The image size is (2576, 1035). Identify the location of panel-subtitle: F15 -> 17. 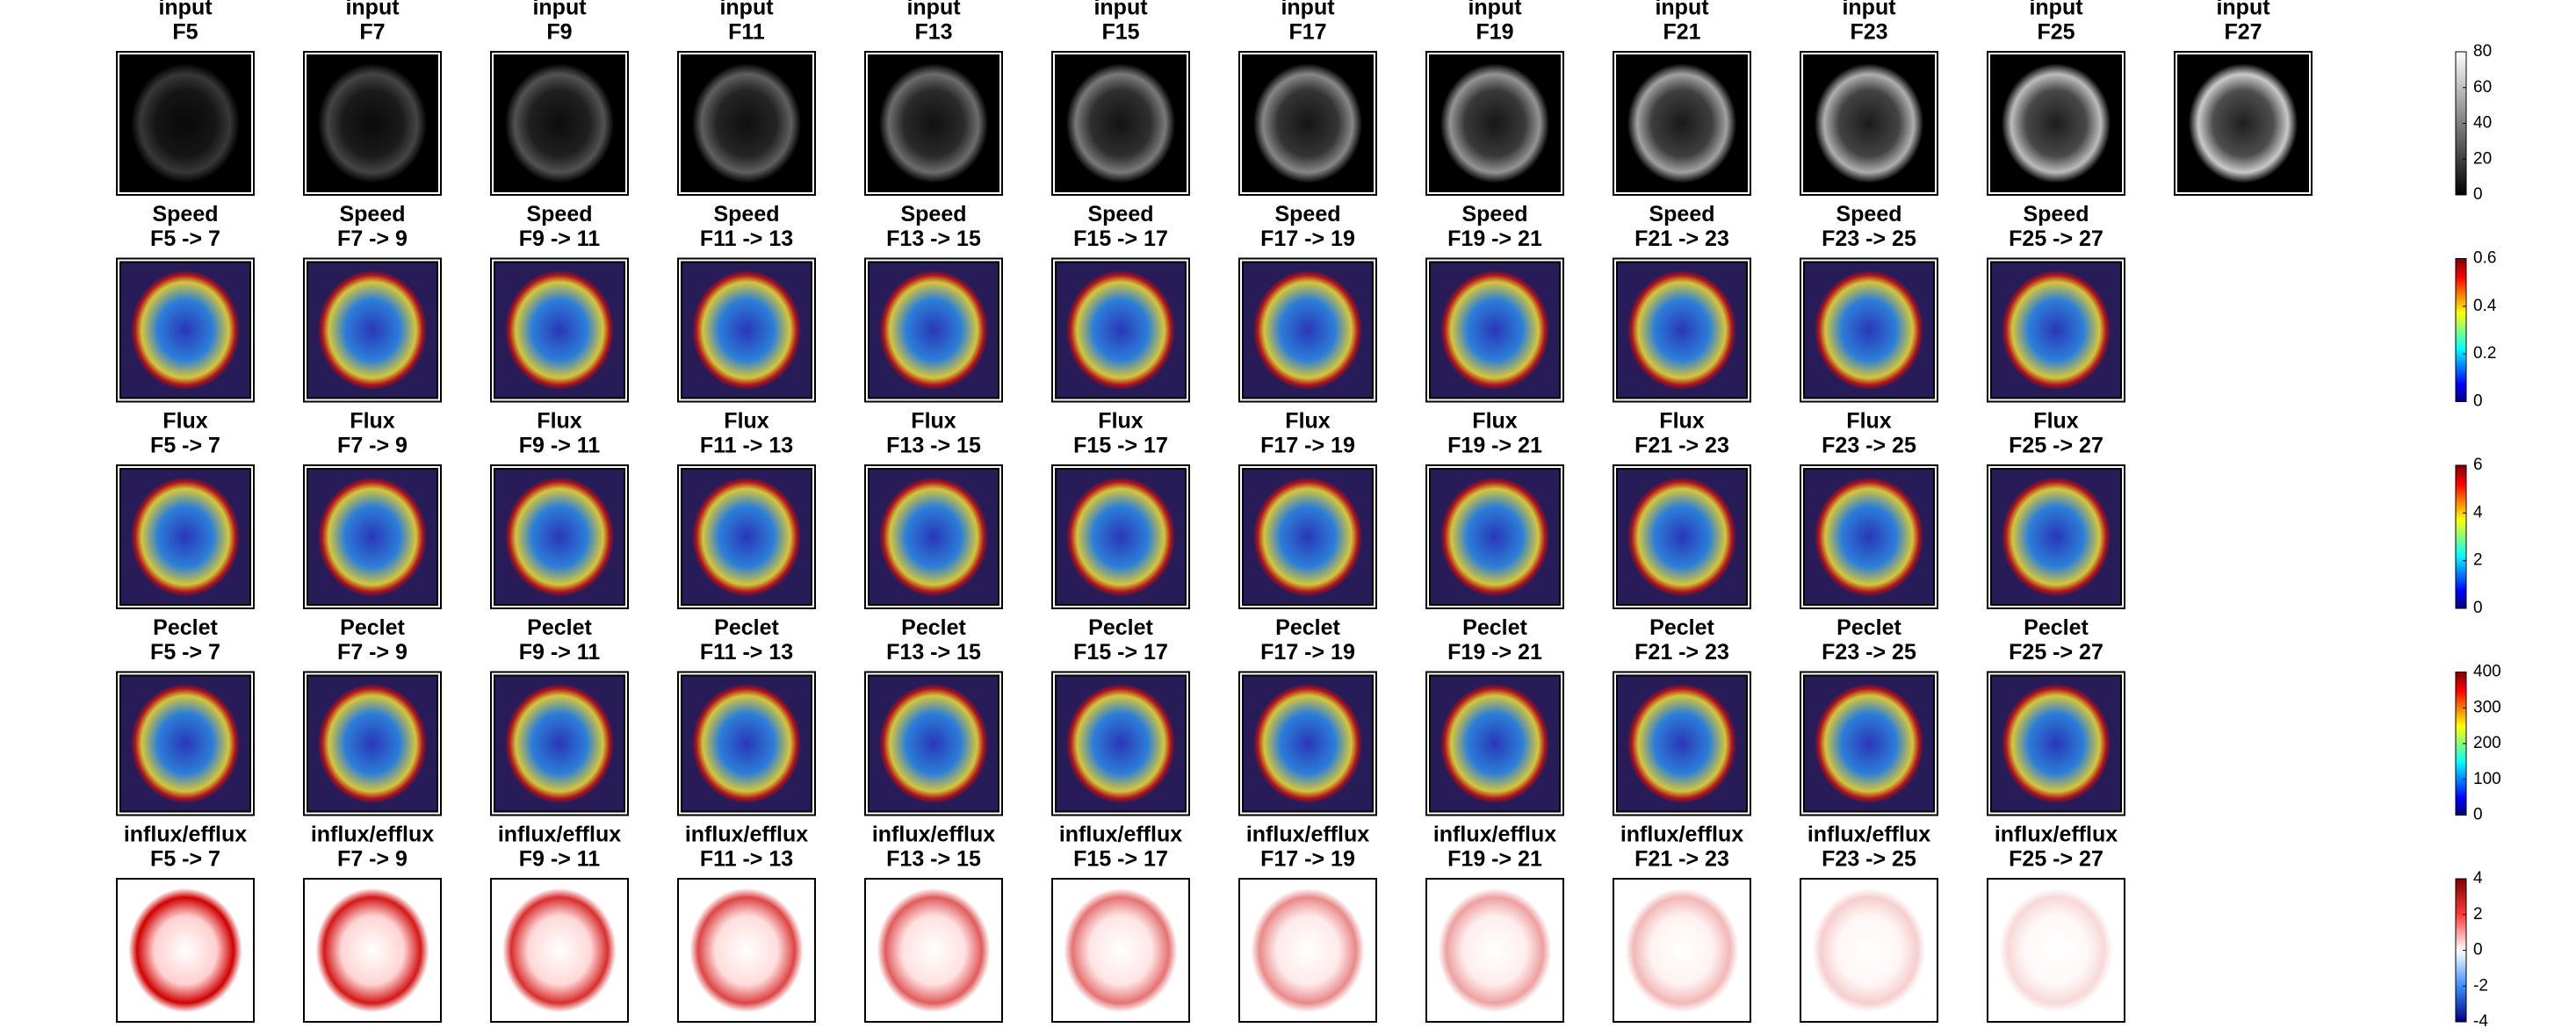
(1120, 239).